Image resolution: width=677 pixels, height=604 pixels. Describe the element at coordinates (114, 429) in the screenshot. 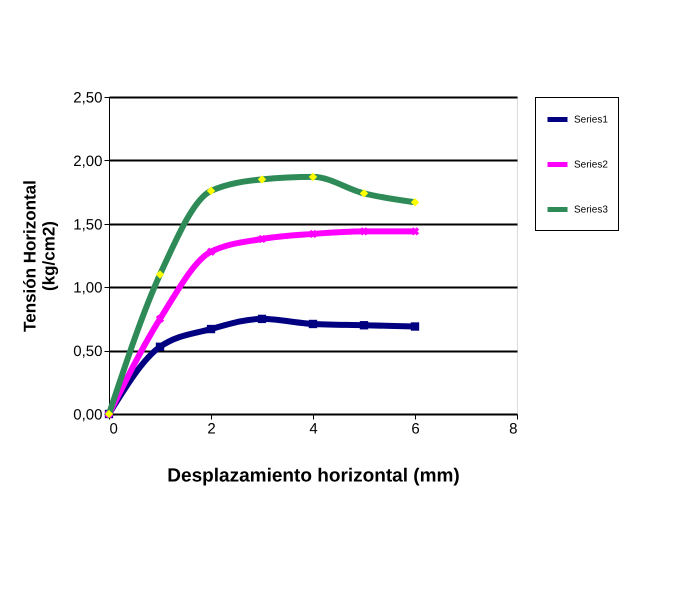

I see `x-tick-label: 0` at that location.